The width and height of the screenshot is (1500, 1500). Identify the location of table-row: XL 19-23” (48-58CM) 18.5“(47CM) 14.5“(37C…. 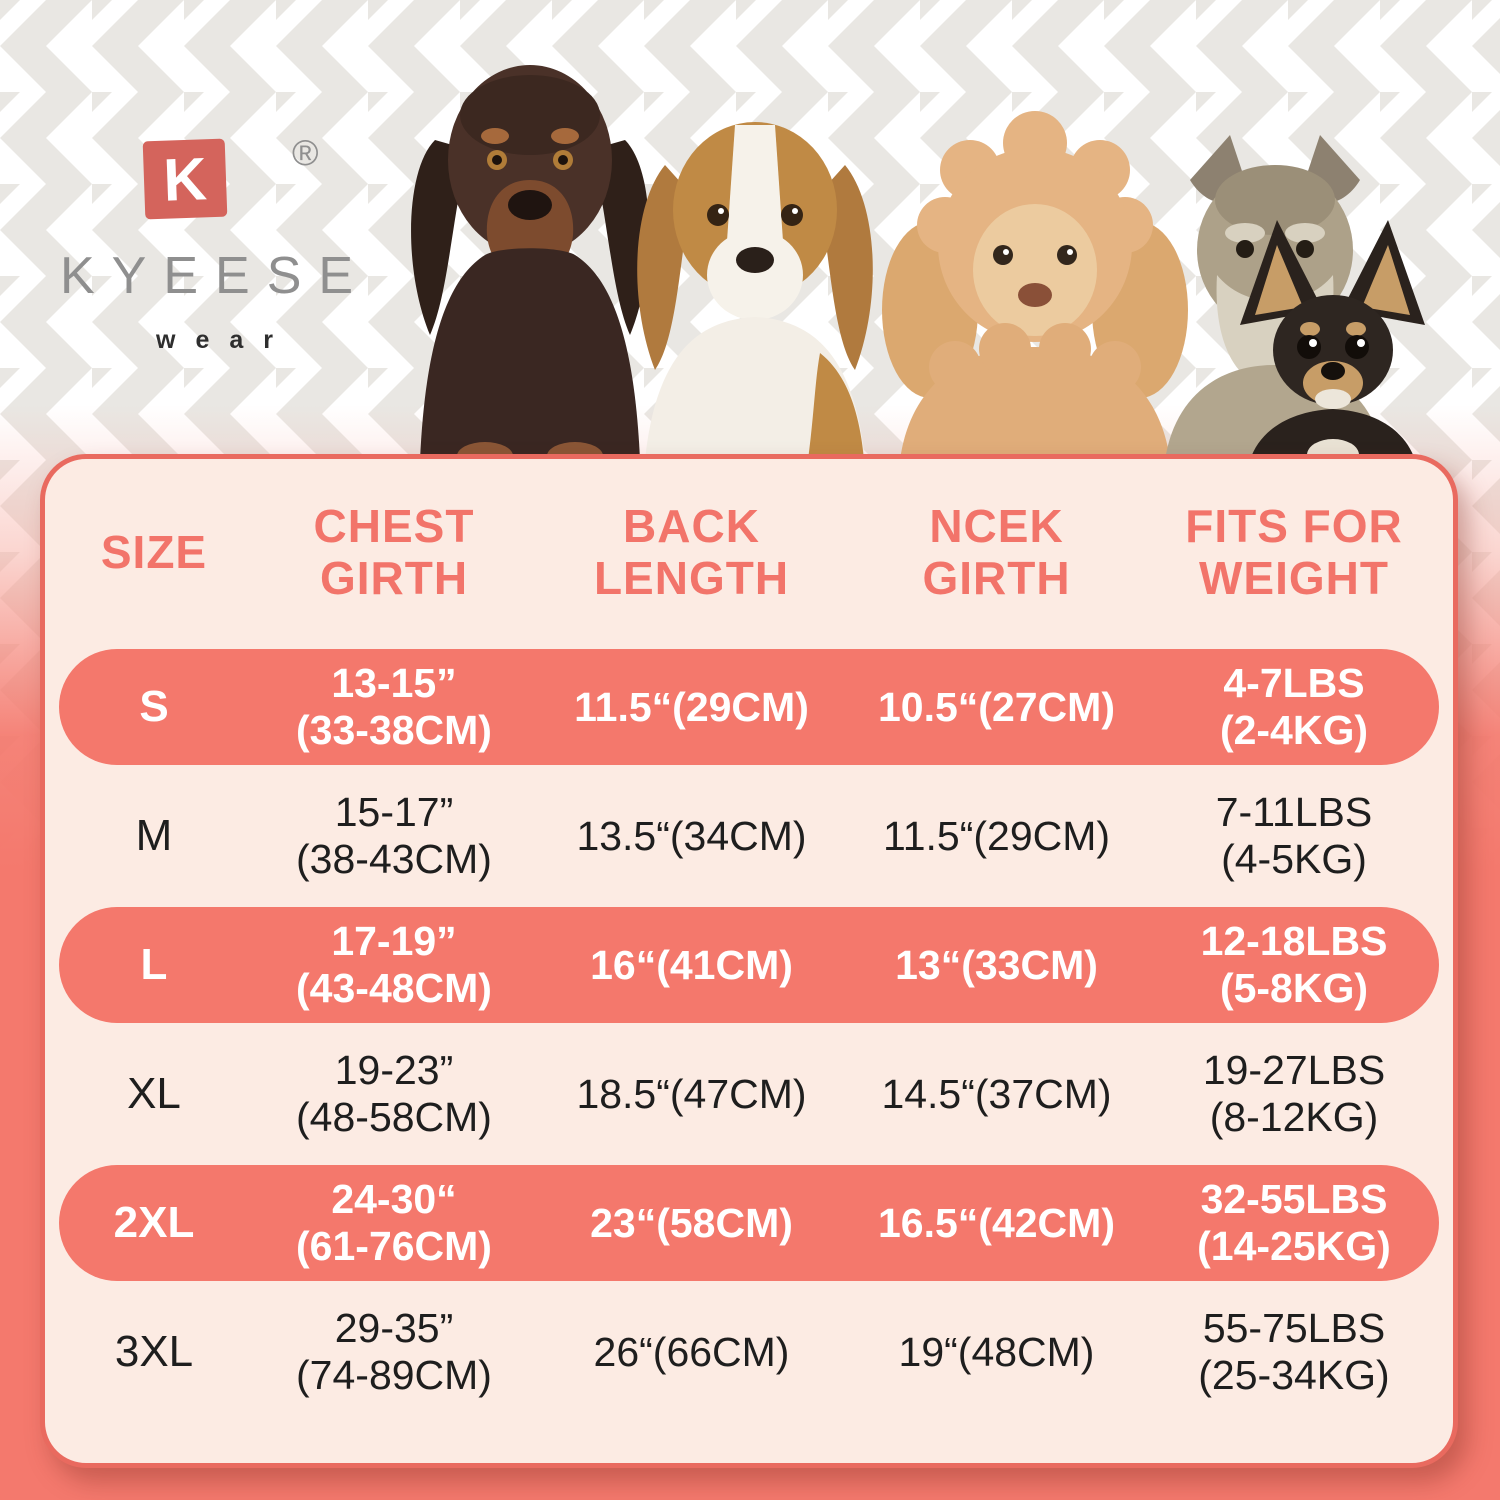
(749, 1094).